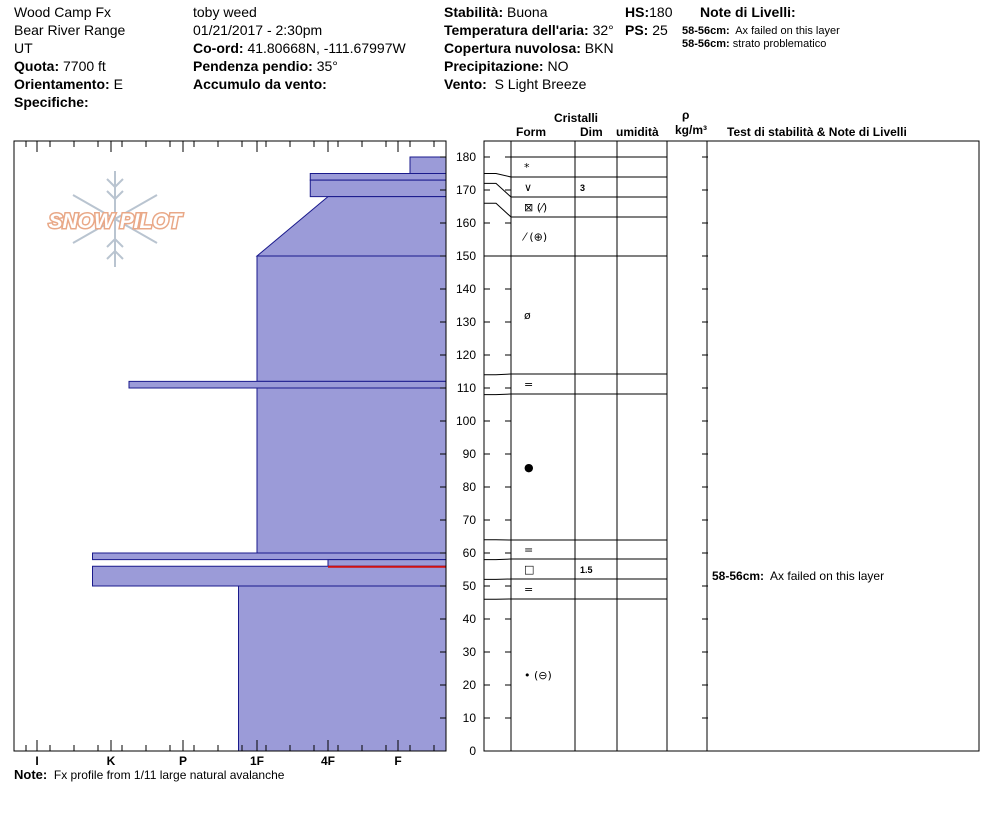 This screenshot has width=994, height=840. I want to click on state-name: UT, so click(23, 48).